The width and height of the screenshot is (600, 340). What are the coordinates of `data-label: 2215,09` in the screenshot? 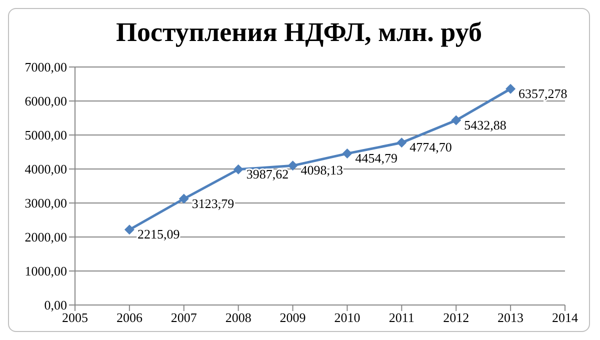 It's located at (158, 234).